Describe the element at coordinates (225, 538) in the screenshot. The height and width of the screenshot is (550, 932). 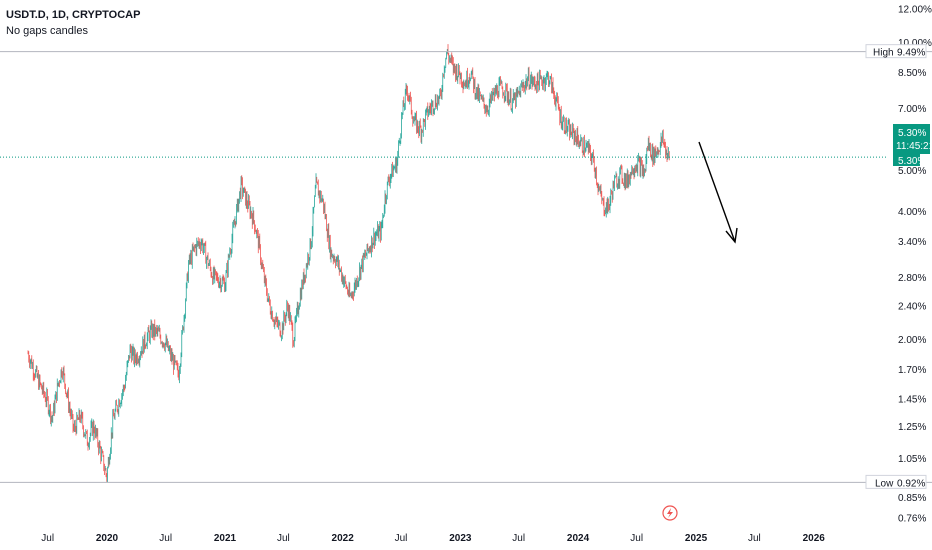
I see `time-tick-label: 2021` at that location.